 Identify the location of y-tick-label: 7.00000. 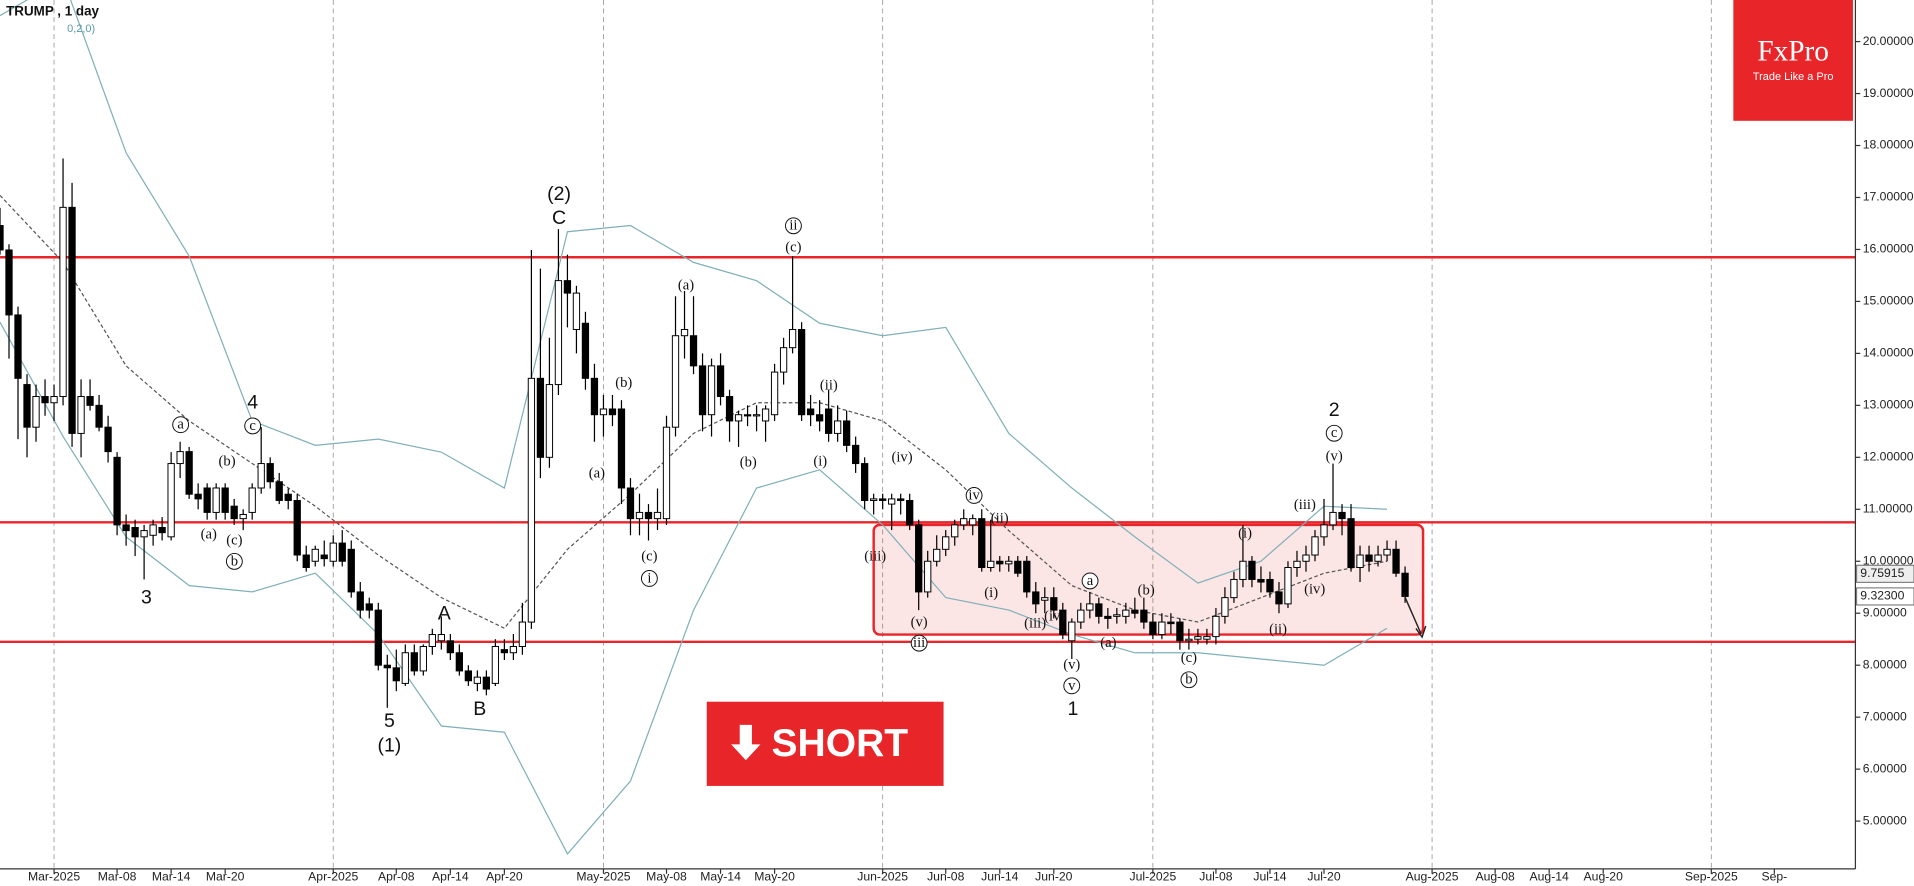
(1885, 716).